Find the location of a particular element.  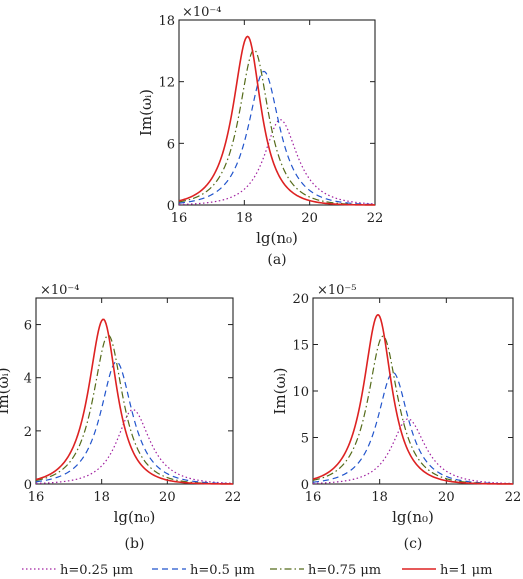

axis-scale-label: ×10⁻⁵ is located at coordinates (337, 290).